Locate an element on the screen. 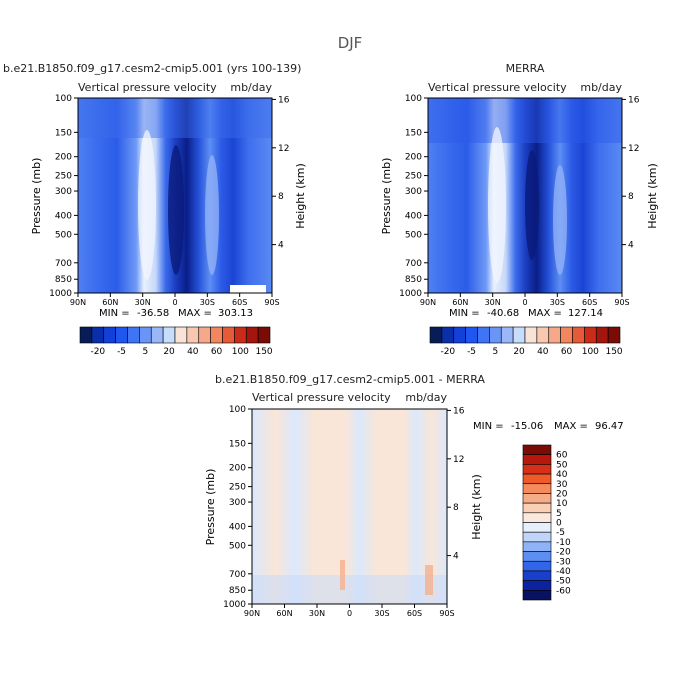  panel-diff-ytick-label: 200 is located at coordinates (237, 469).